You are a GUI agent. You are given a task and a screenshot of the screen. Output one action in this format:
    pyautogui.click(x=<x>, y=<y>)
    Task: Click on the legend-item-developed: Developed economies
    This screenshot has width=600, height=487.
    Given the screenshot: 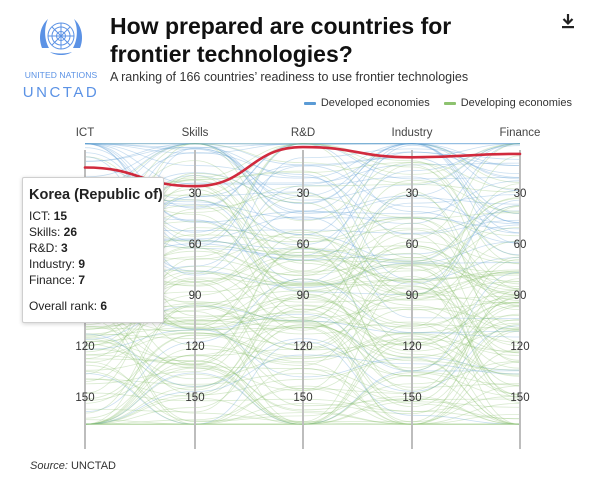 What is the action you would take?
    pyautogui.click(x=366, y=103)
    